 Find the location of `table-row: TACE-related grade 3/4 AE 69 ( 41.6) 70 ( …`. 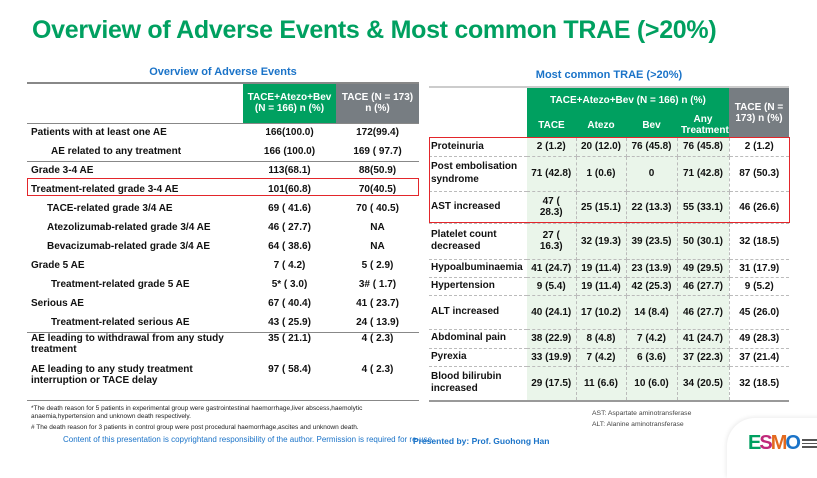

table-row: TACE-related grade 3/4 AE 69 ( 41.6) 70 ( … is located at coordinates (223, 208).